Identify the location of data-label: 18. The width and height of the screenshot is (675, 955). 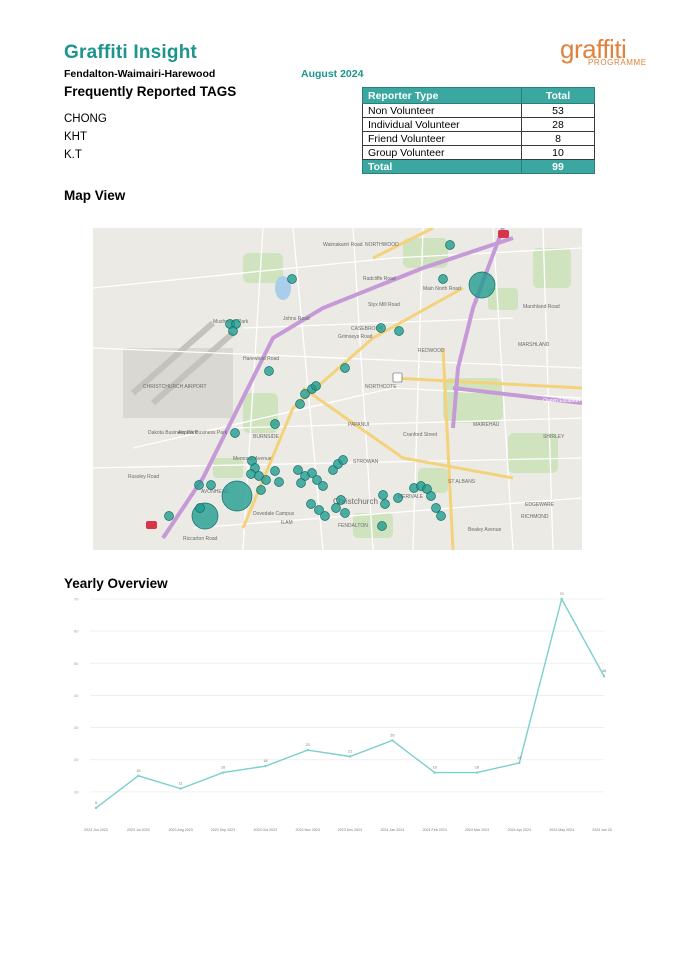
(265, 761).